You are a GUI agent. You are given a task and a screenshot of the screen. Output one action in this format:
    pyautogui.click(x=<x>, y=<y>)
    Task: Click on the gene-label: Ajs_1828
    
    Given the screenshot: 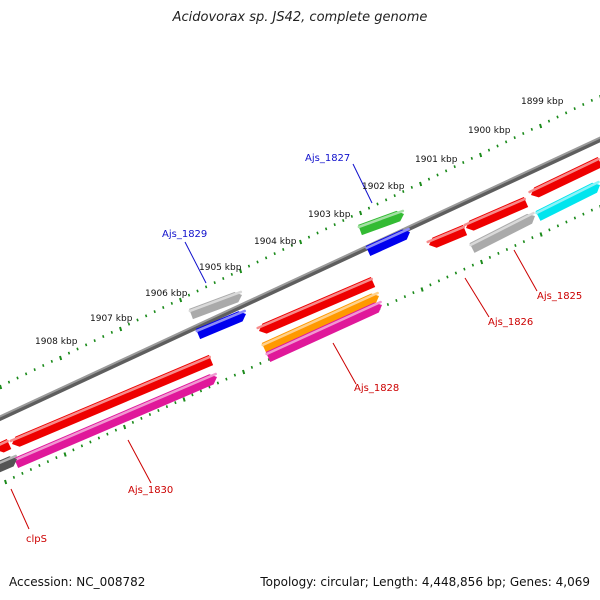 What is the action you would take?
    pyautogui.click(x=376, y=388)
    